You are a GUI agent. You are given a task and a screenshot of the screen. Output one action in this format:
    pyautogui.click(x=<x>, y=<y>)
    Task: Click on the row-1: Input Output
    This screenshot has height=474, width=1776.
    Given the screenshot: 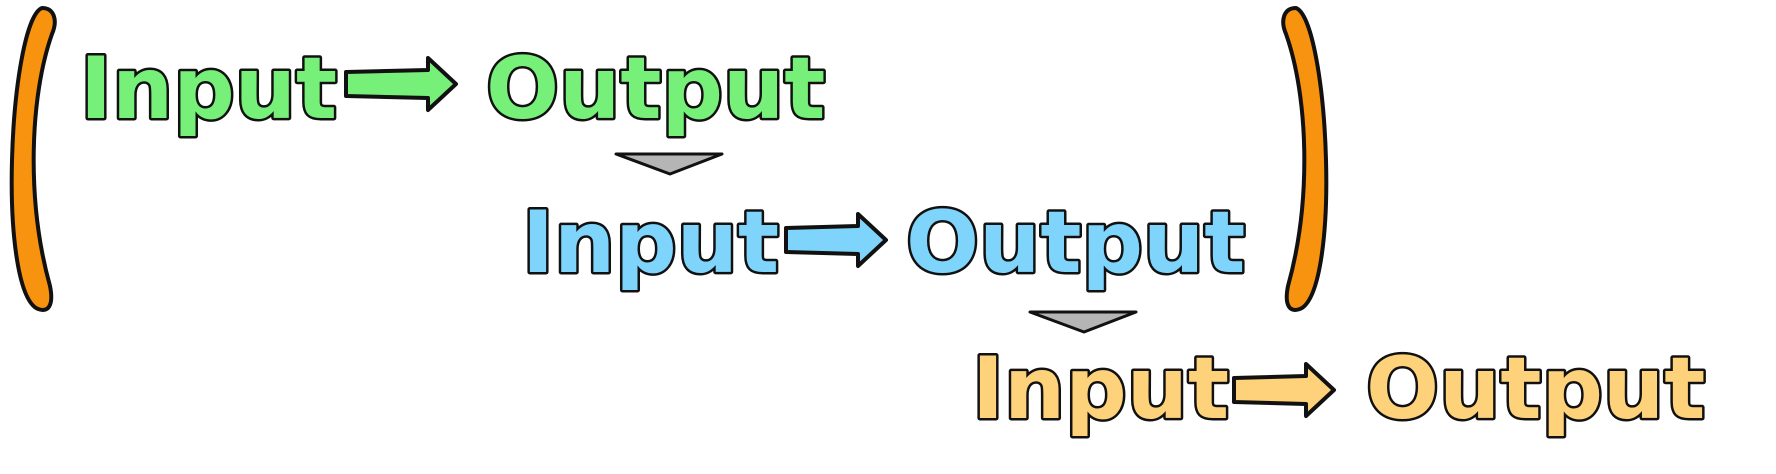 What is the action you would take?
    pyautogui.click(x=453, y=89)
    